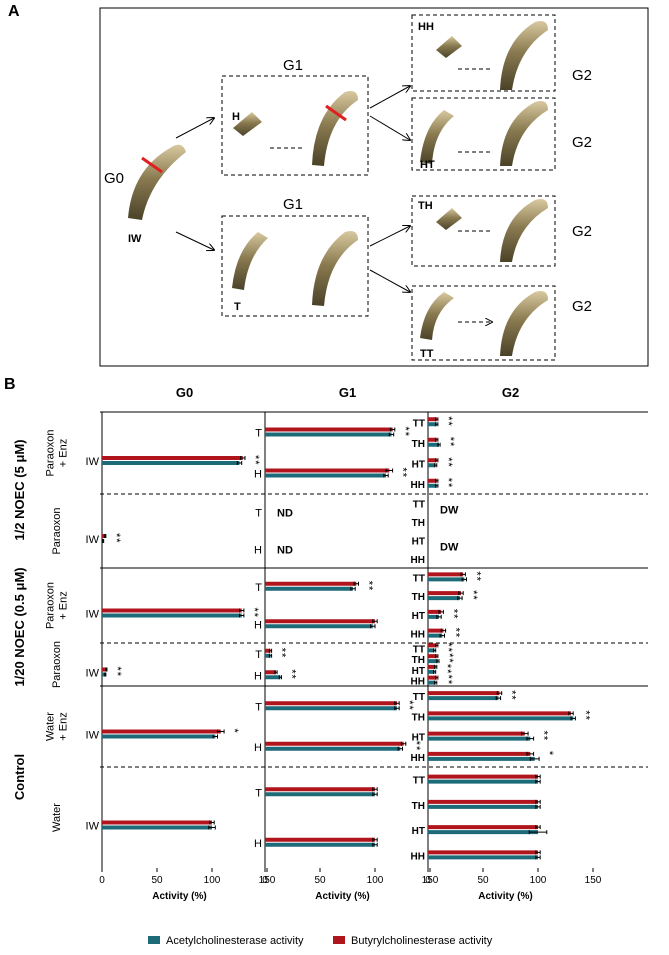 This screenshot has width=669, height=955. Describe the element at coordinates (422, 941) in the screenshot. I see `legend-label: Butyrylcholinesterase activity` at that location.